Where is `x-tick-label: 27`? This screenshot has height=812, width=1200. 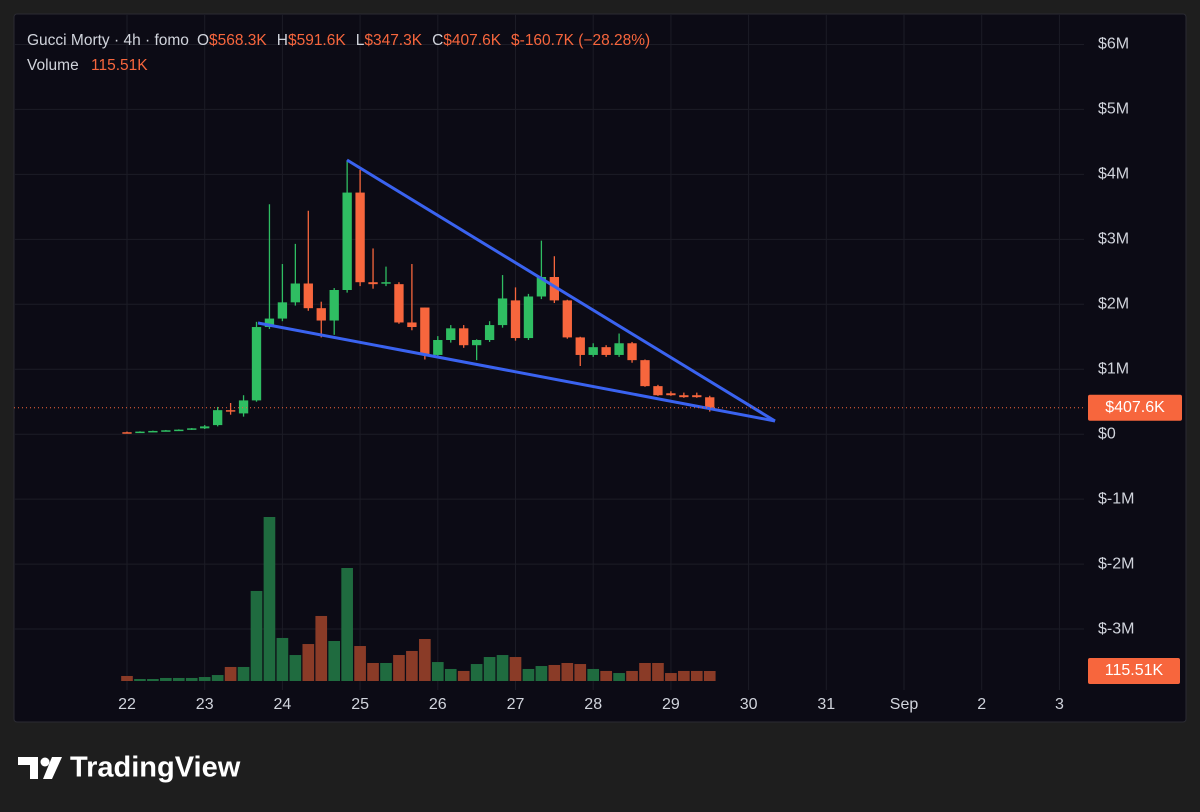 x-tick-label: 27 is located at coordinates (516, 704).